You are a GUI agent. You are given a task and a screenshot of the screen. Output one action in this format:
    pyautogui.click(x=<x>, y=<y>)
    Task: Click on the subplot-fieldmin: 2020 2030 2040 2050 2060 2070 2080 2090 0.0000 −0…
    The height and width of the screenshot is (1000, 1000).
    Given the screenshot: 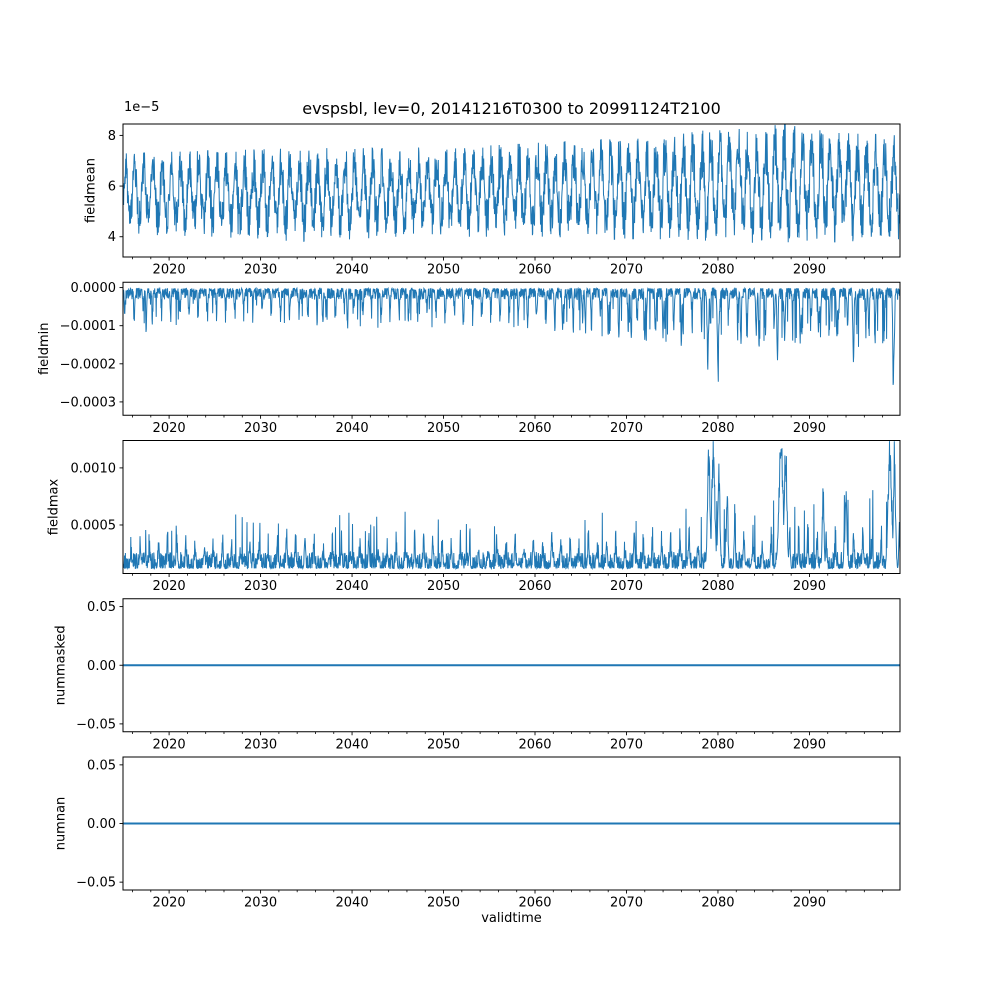 What is the action you would take?
    pyautogui.click(x=469, y=358)
    